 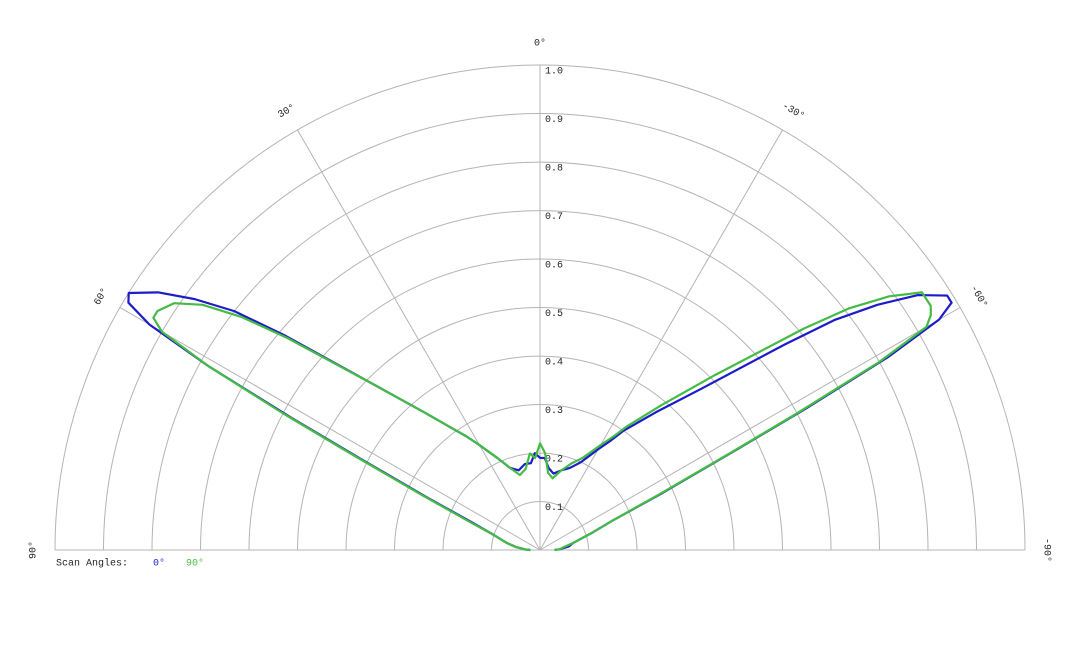 I want to click on legend-entry: 0°, so click(x=159, y=564).